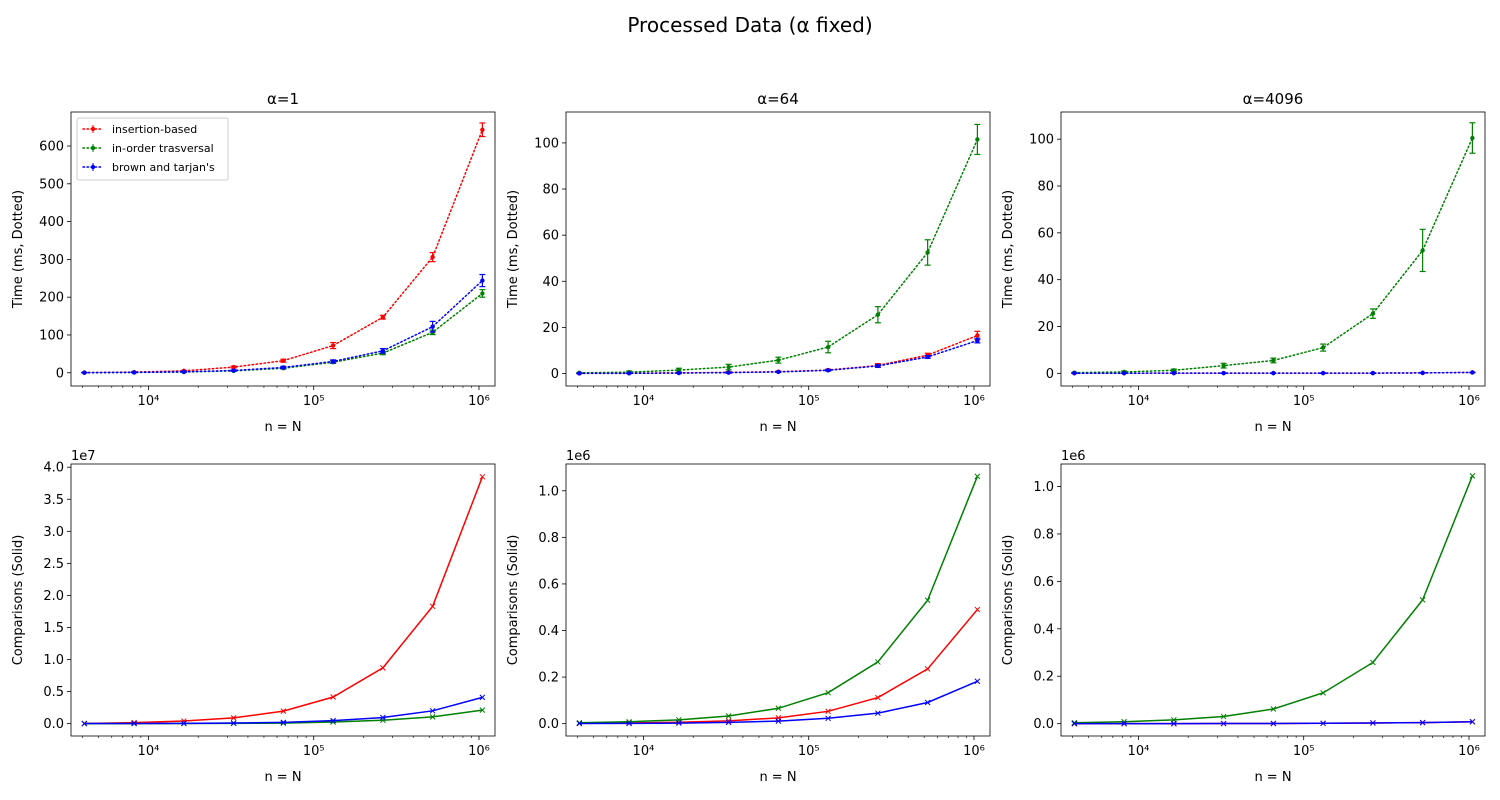 The height and width of the screenshot is (800, 1500). Describe the element at coordinates (53, 500) in the screenshot. I see `y-tick-label: 3.5` at that location.